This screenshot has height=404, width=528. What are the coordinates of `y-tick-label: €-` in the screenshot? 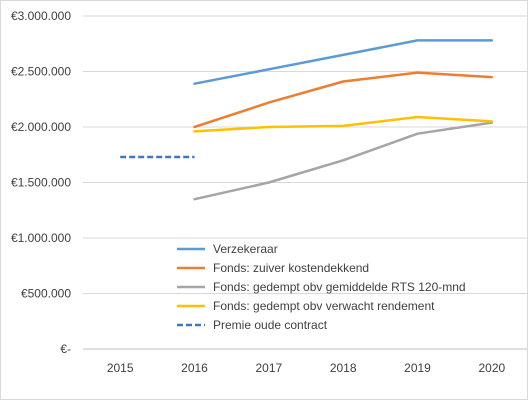 It's located at (65, 349).